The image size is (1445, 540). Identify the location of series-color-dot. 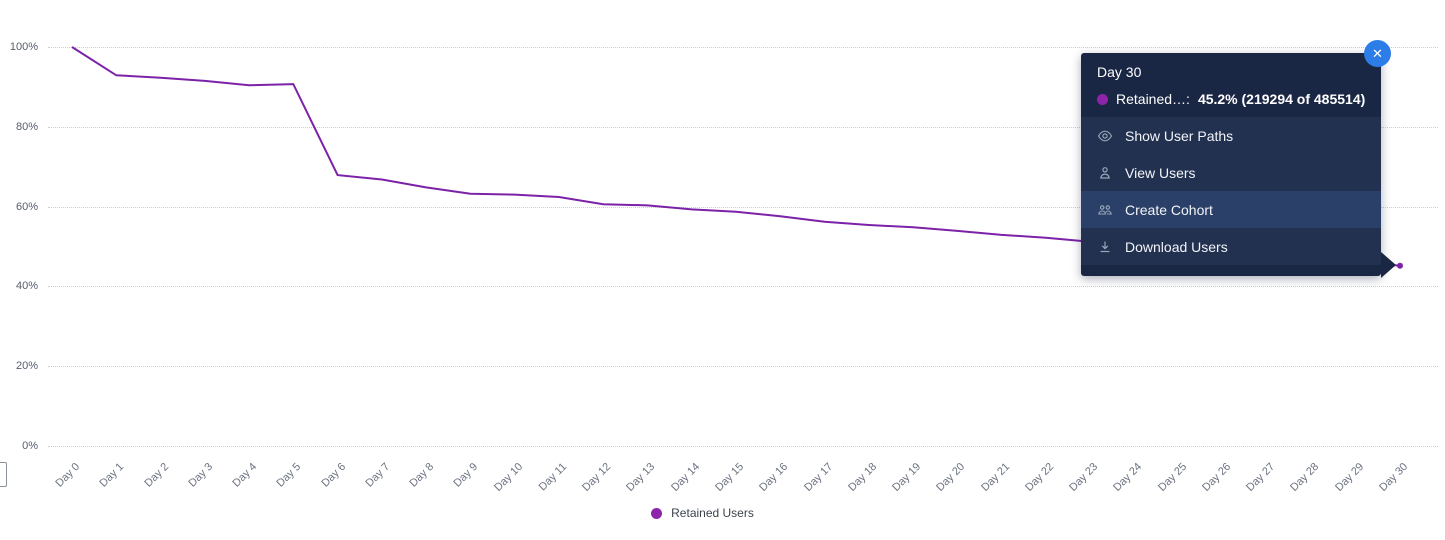
(1102, 99).